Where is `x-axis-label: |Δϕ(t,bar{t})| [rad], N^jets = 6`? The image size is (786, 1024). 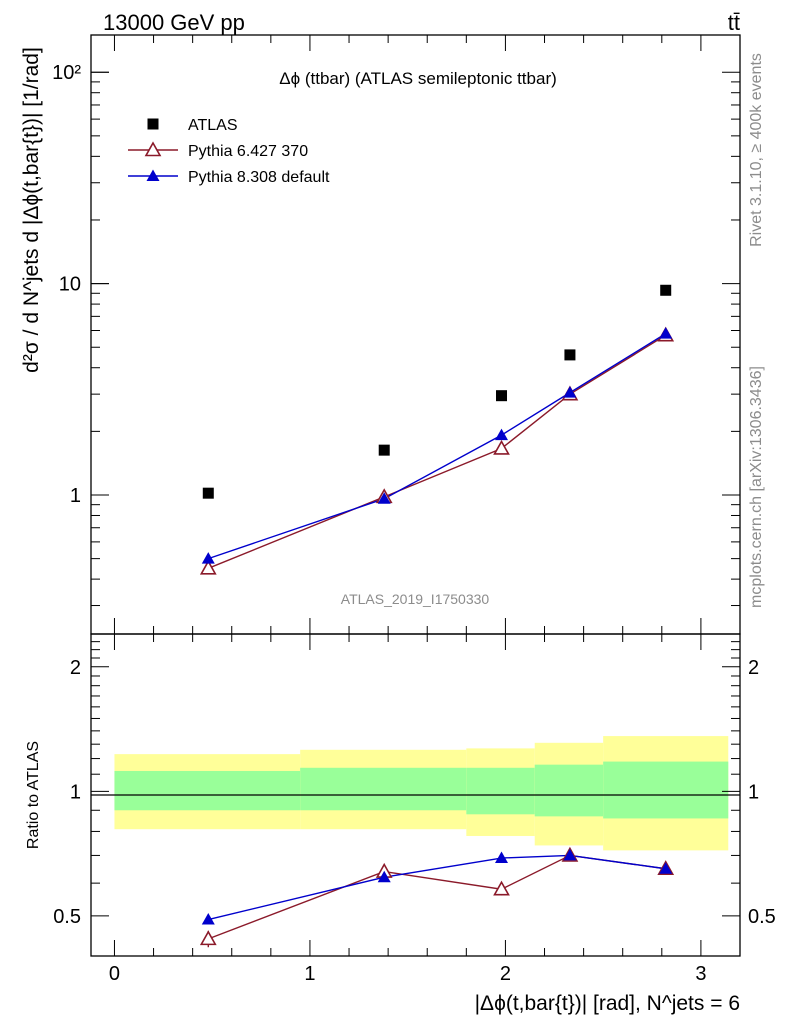
x-axis-label: |Δϕ(t,bar{t})| [rad], N^jets = 6 is located at coordinates (607, 1003).